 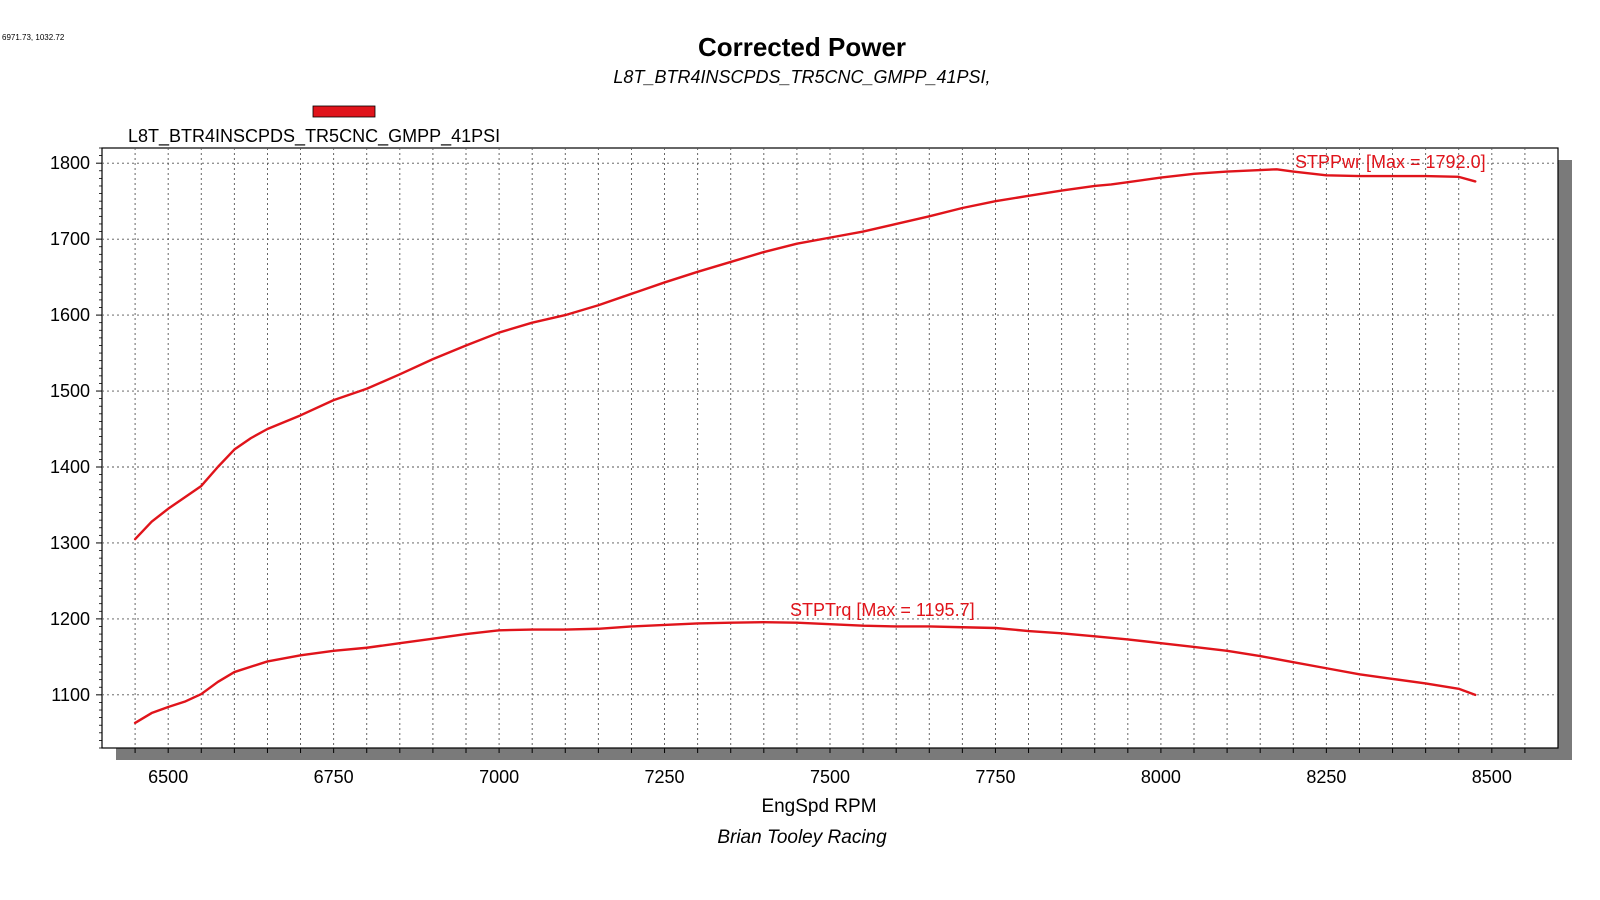 I want to click on x-tick-label: 7500, so click(x=830, y=777).